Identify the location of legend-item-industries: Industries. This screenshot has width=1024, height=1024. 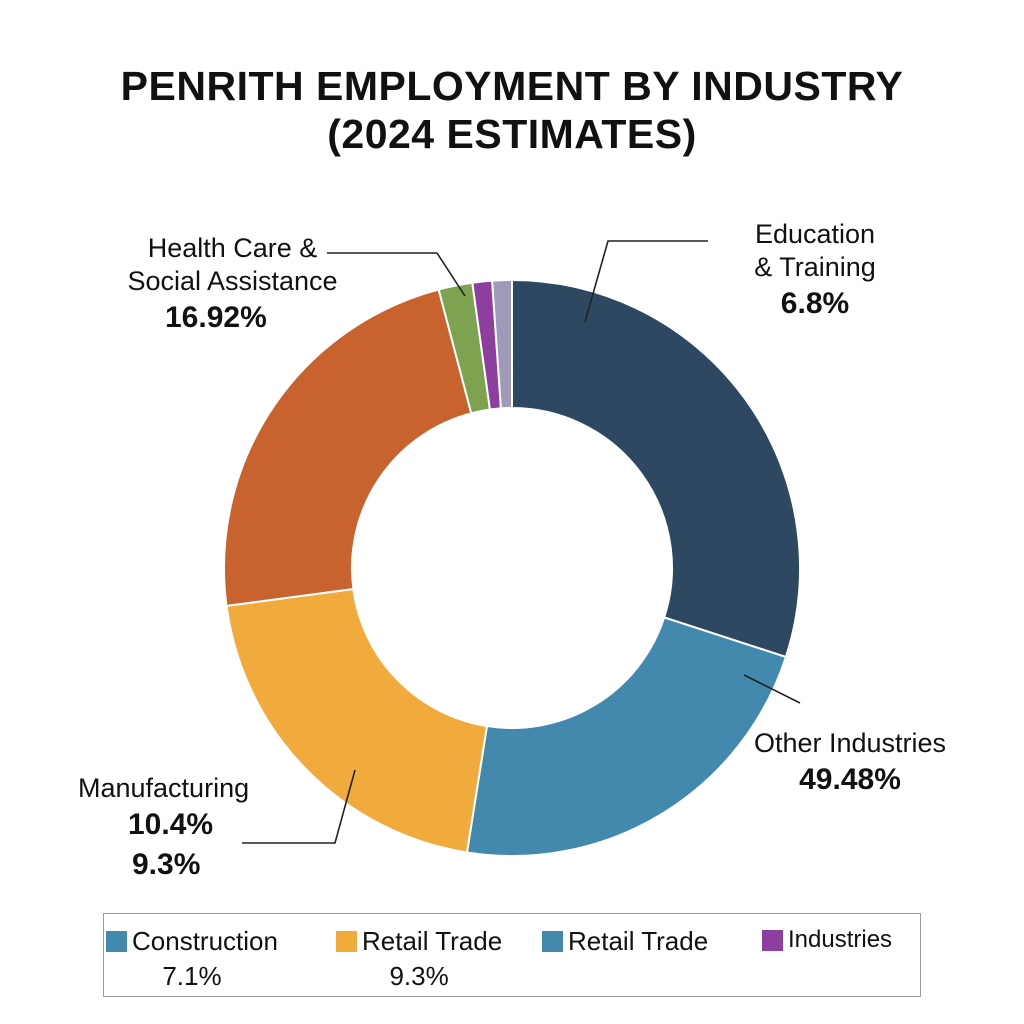
(827, 940).